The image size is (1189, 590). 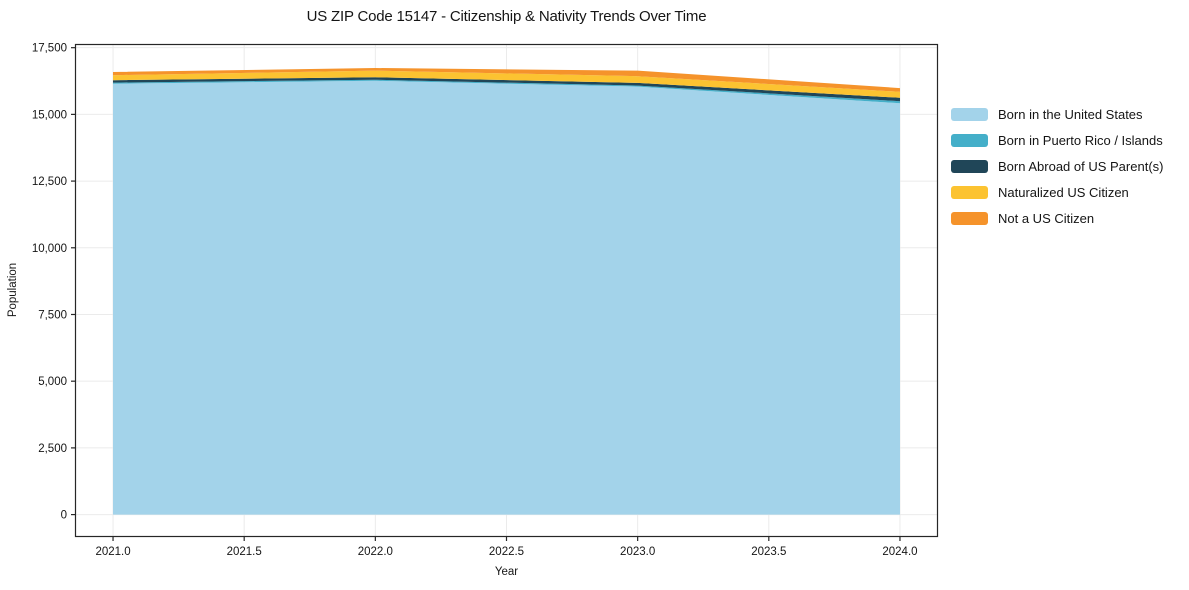 What do you see at coordinates (52, 382) in the screenshot?
I see `y-tick-label: 5,000` at bounding box center [52, 382].